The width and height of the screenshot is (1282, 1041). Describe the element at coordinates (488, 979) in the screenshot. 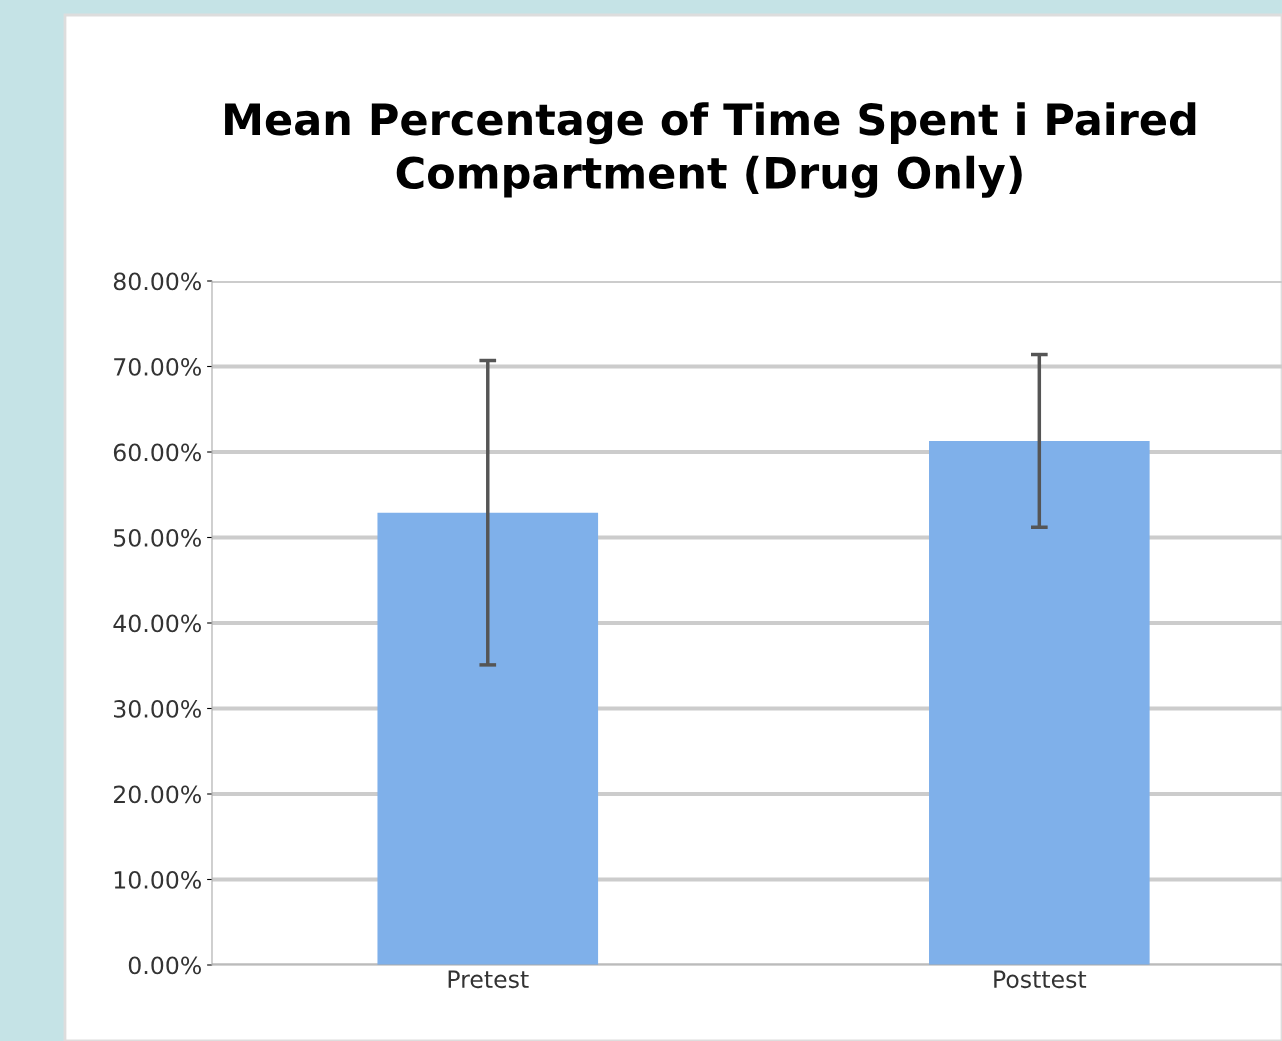

I see `x-tick-label: Pretest` at that location.